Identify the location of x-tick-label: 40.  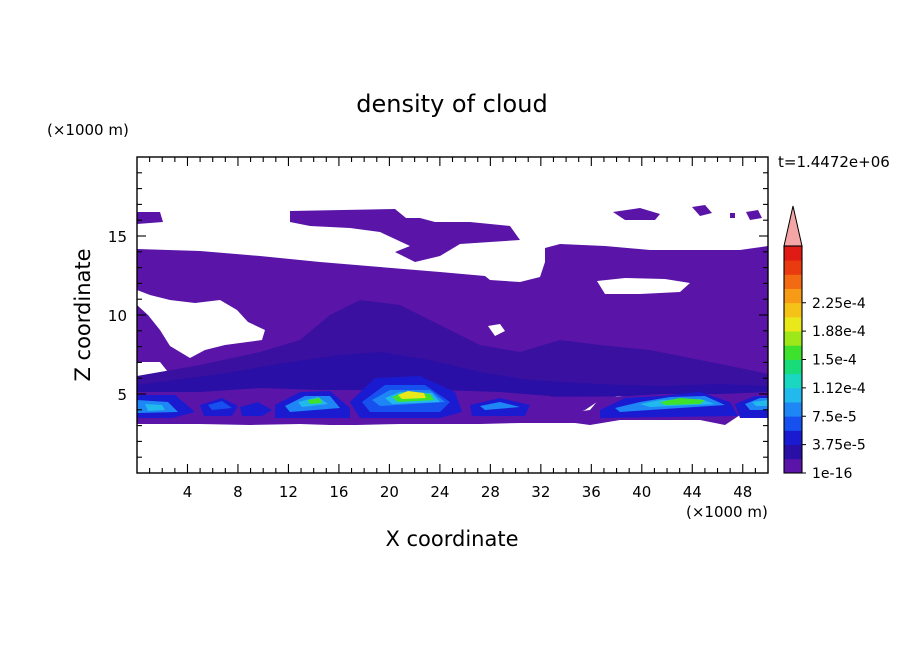
(641, 492).